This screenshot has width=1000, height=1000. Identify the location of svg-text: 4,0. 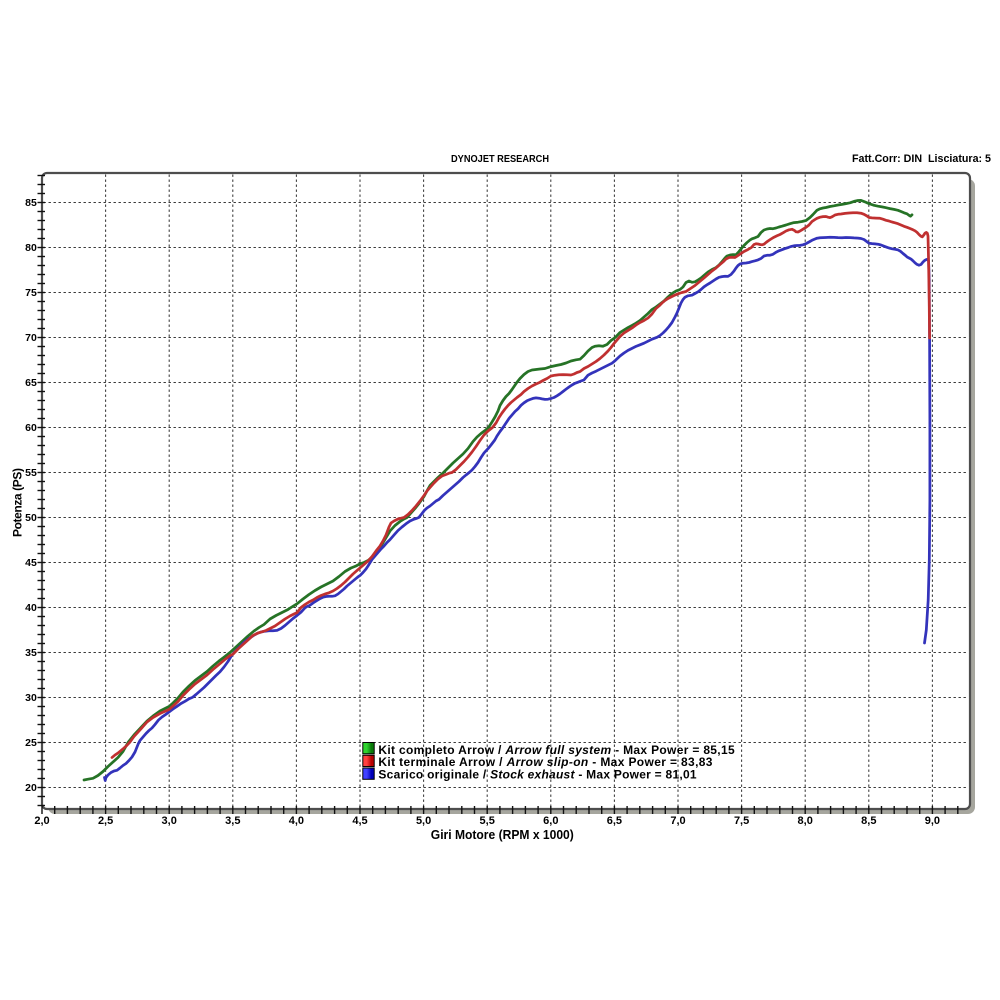
(296, 821).